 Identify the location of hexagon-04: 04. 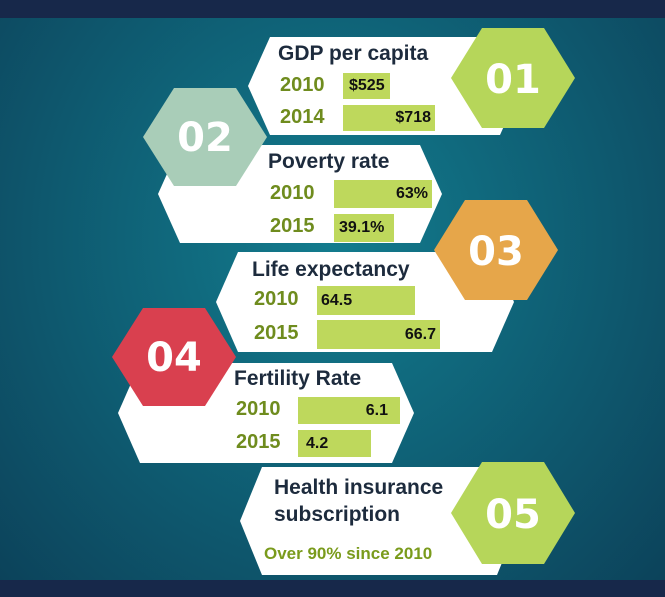
(174, 357).